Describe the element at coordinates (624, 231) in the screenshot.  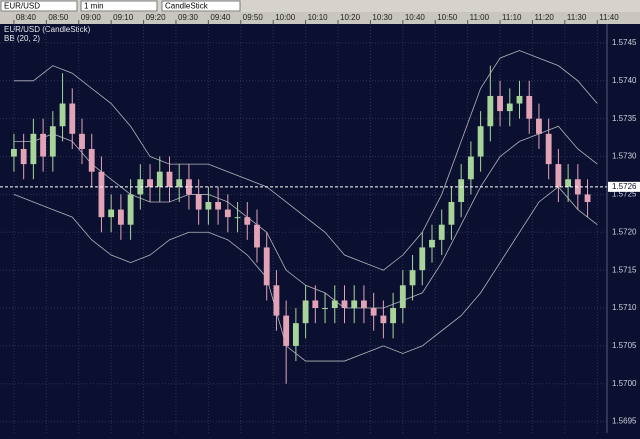
I see `y-tick-label: 1.5720` at that location.